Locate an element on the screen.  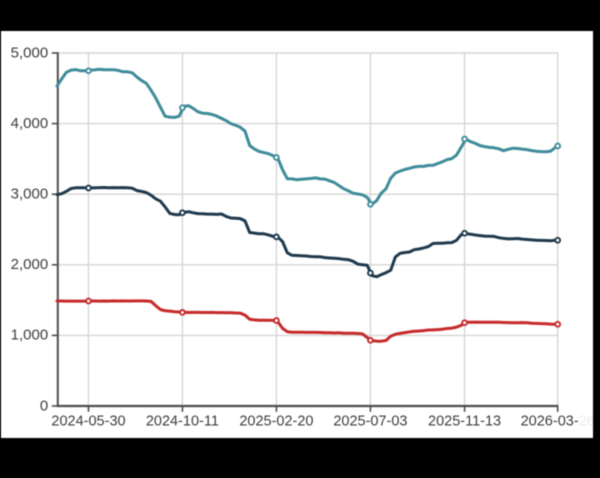
svg-text: 2025-07-03 is located at coordinates (370, 421).